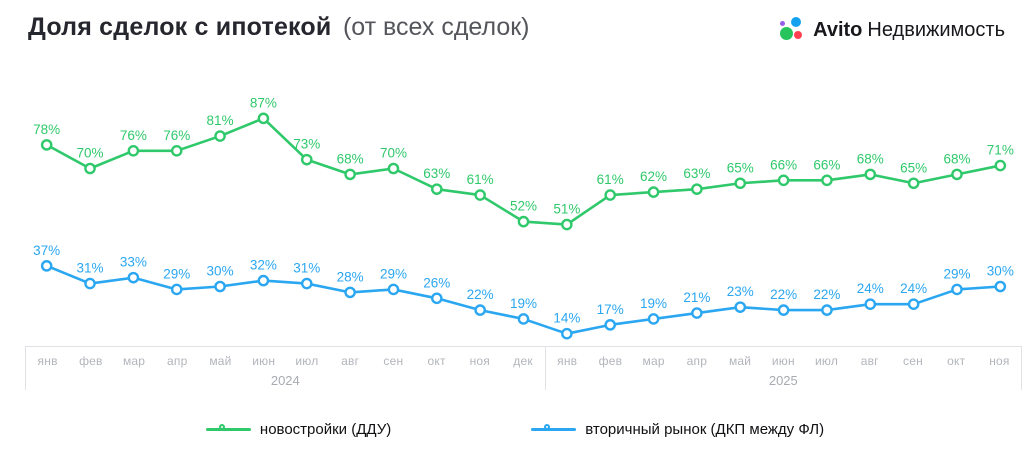  I want to click on data-point-label: 71%, so click(1000, 150).